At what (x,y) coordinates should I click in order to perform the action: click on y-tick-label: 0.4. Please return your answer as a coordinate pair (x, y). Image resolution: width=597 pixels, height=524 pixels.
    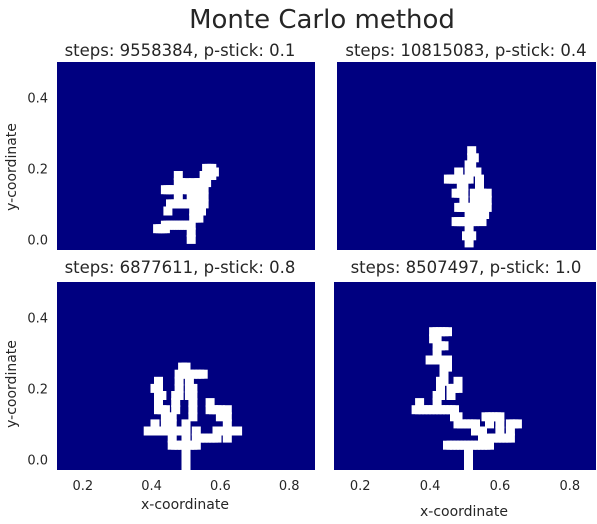
    Looking at the image, I should click on (37, 318).